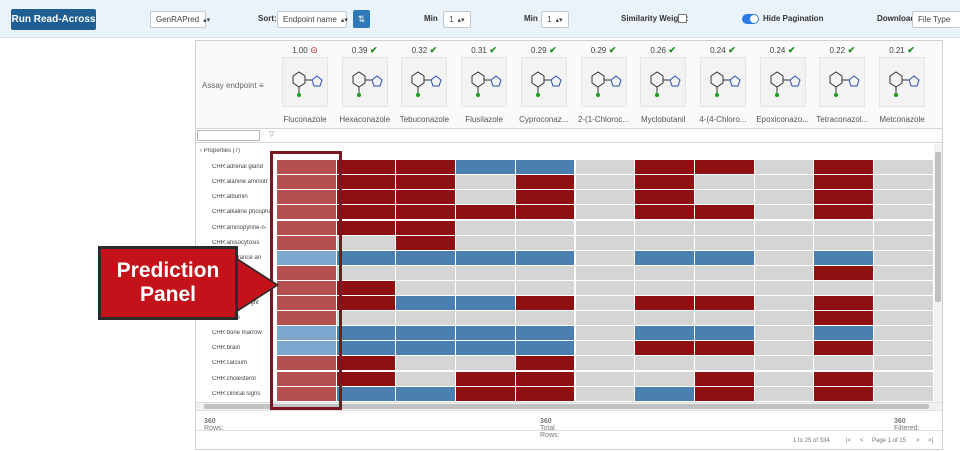 Image resolution: width=960 pixels, height=451 pixels. I want to click on horizontal-scrollbar, so click(569, 406).